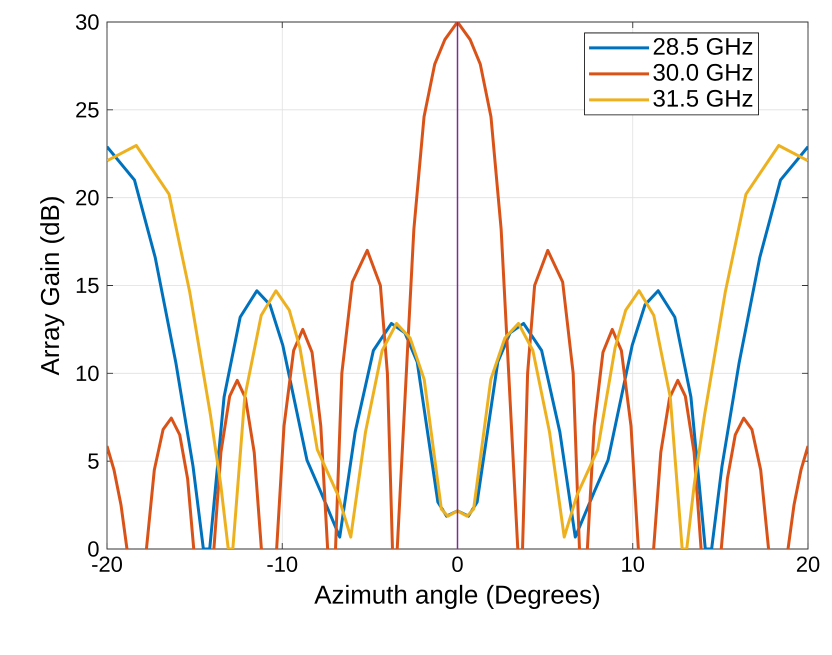 The image size is (832, 655). I want to click on y-axis-title: Array Gain (dB), so click(52, 286).